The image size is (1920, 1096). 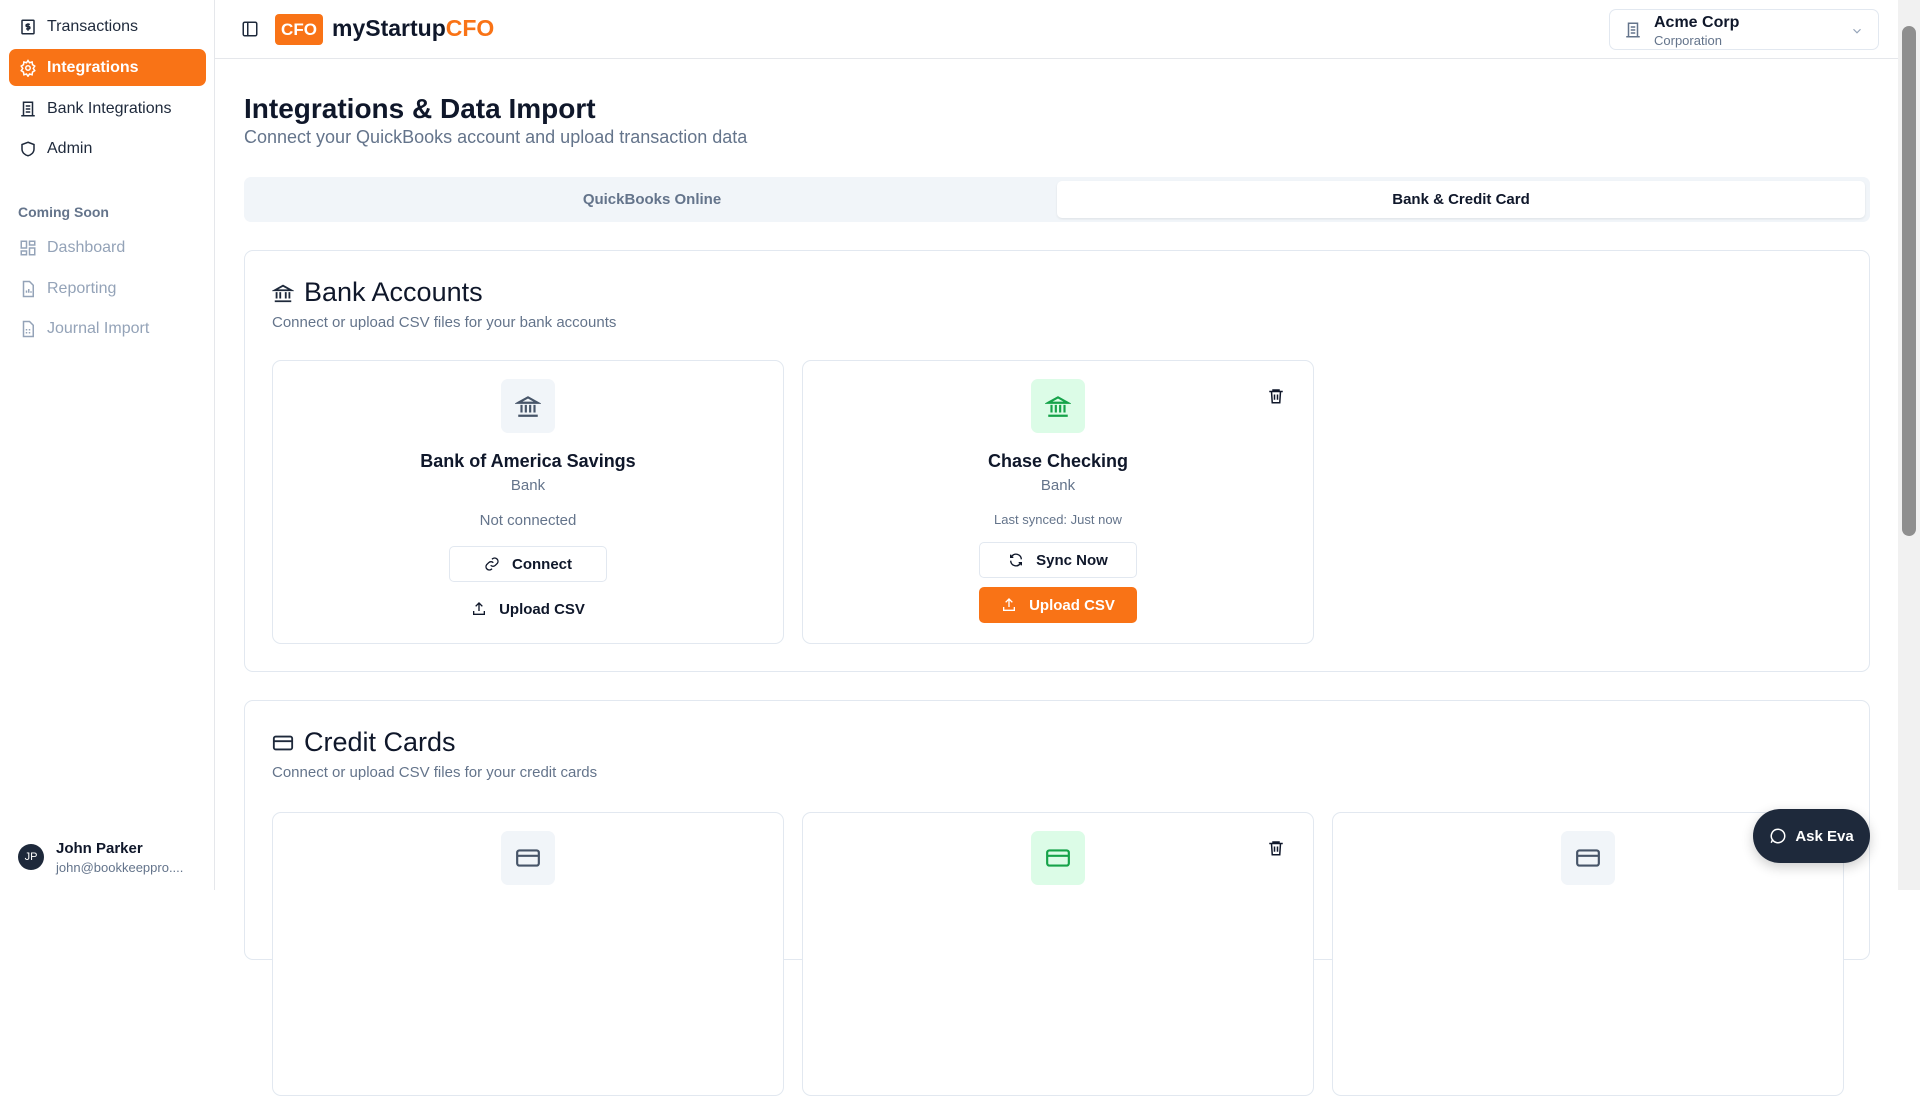 What do you see at coordinates (28, 148) in the screenshot?
I see `shield-icon` at bounding box center [28, 148].